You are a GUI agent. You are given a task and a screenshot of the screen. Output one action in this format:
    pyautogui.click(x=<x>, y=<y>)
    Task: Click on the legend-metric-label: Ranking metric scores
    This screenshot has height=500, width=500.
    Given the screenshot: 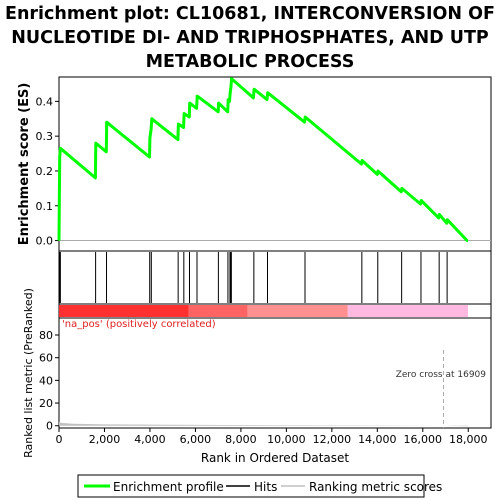 What is the action you would take?
    pyautogui.click(x=375, y=487)
    